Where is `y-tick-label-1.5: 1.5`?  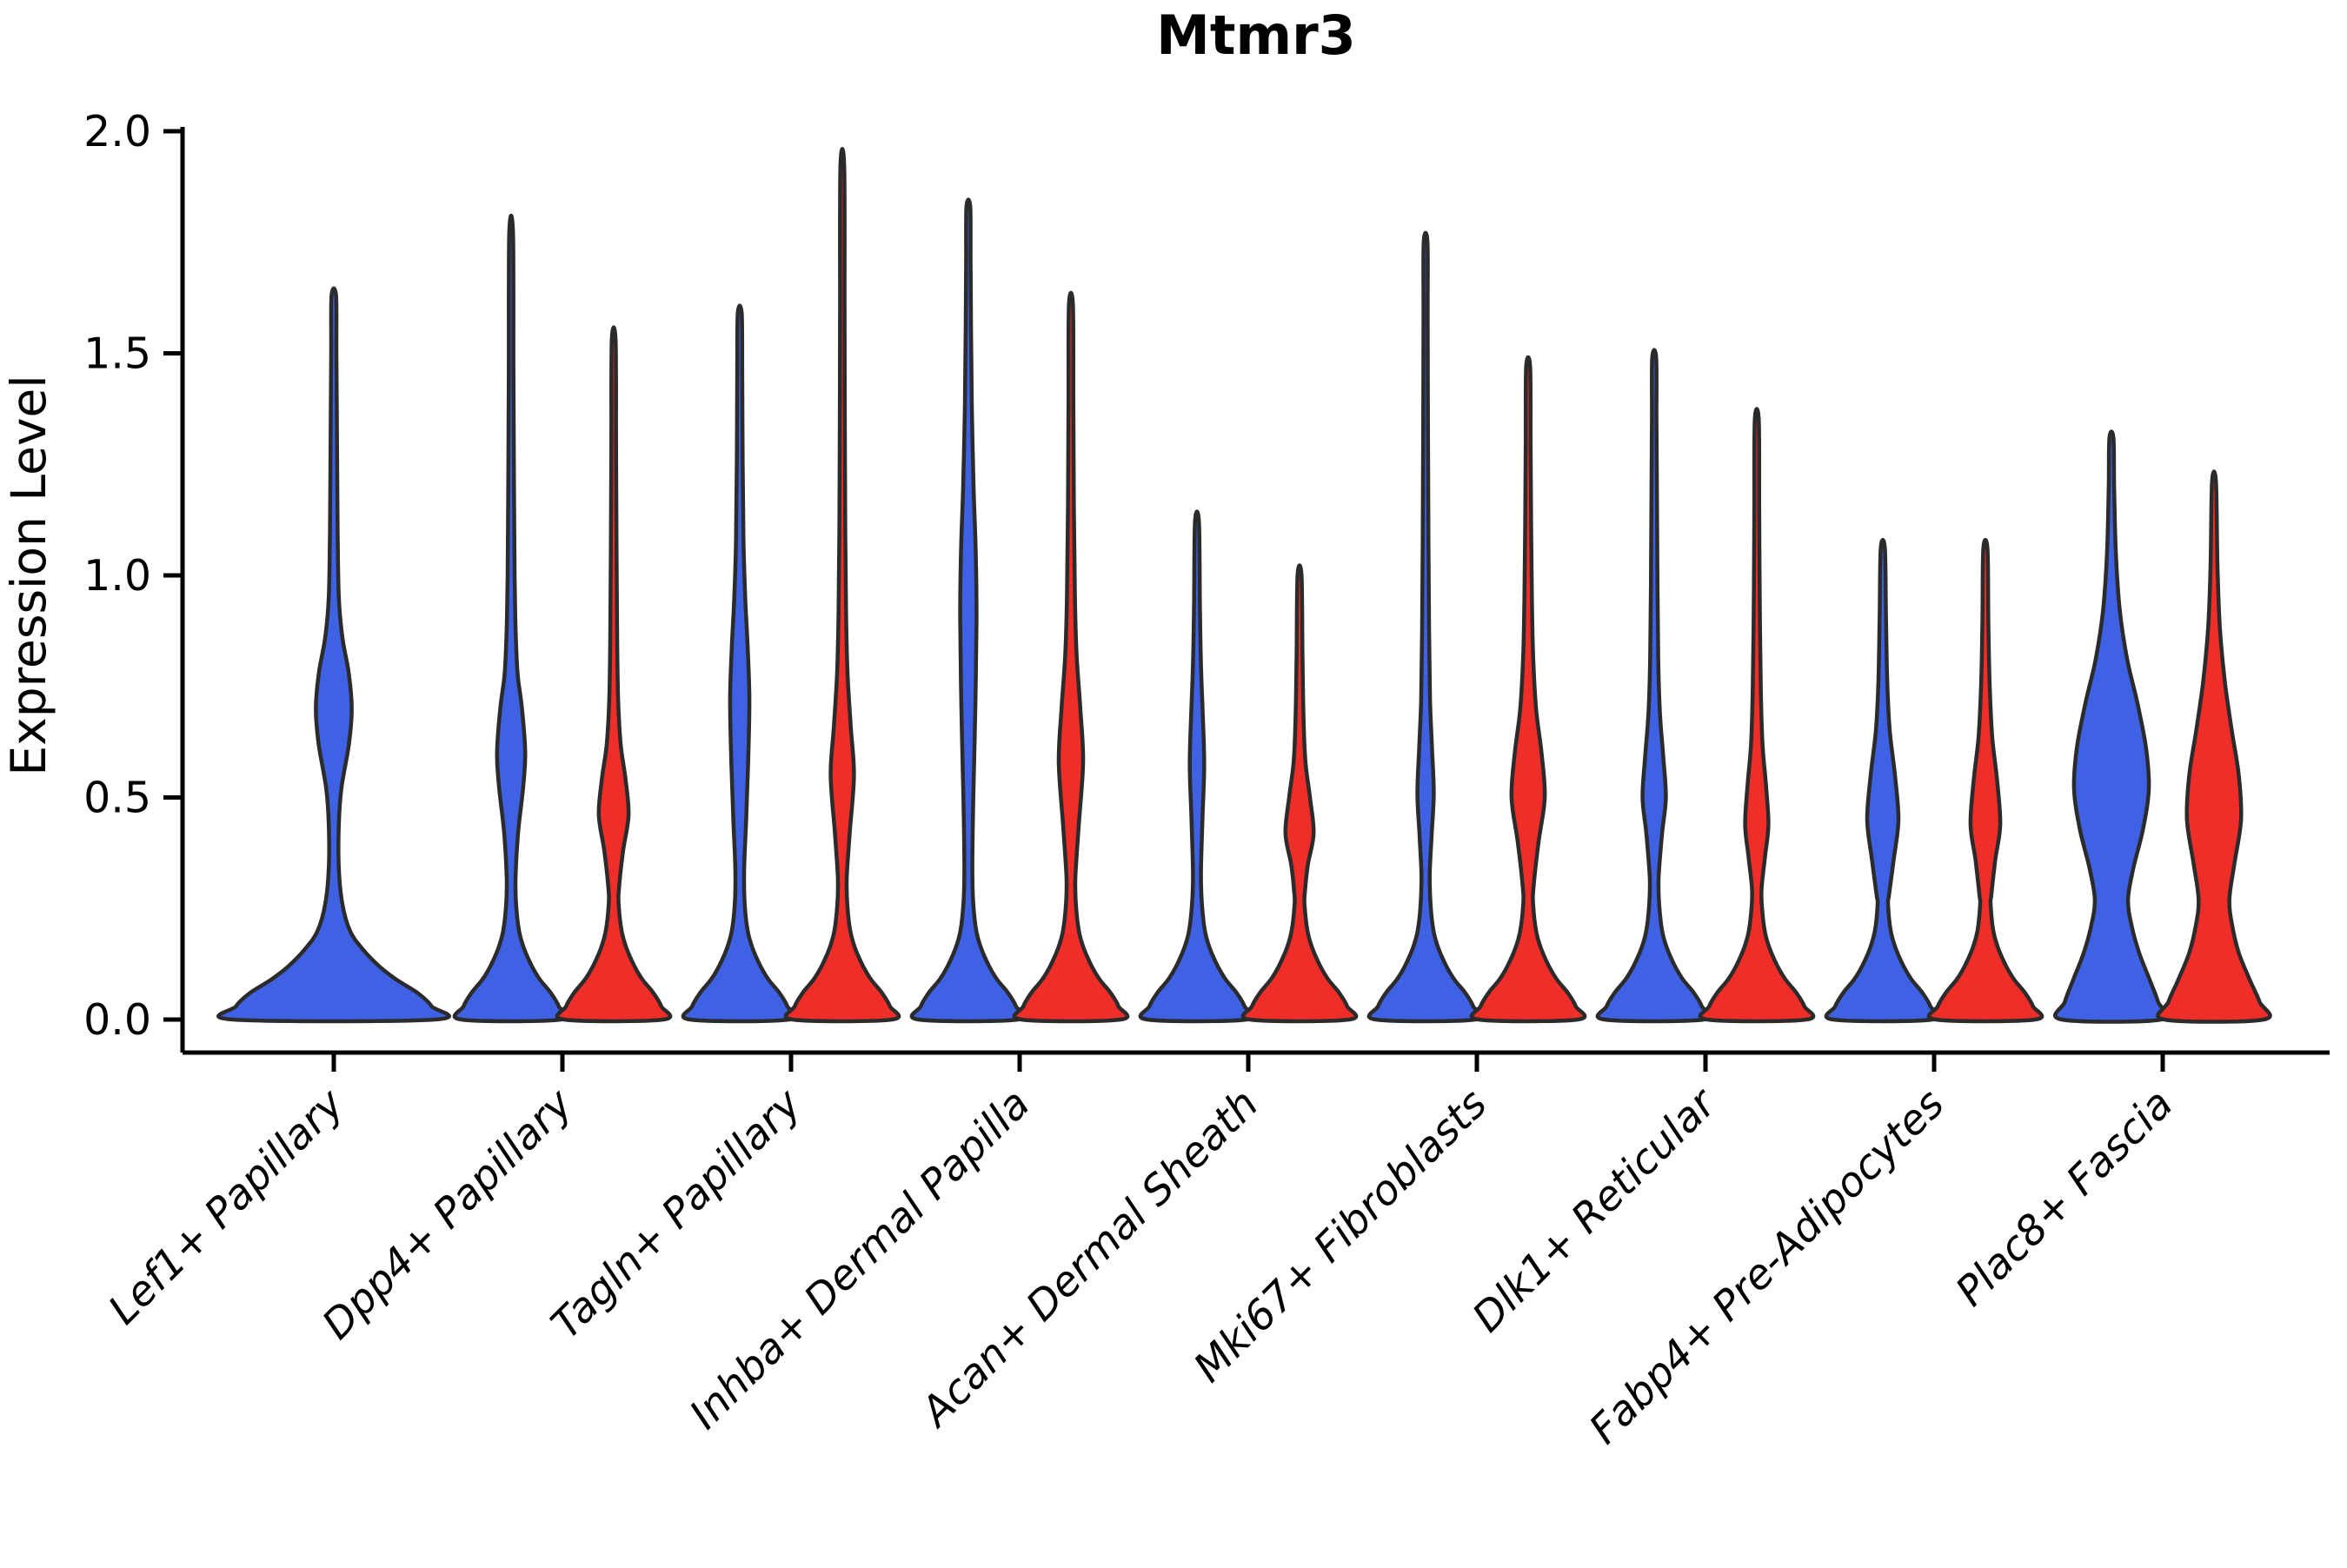
y-tick-label-1.5: 1.5 is located at coordinates (117, 354).